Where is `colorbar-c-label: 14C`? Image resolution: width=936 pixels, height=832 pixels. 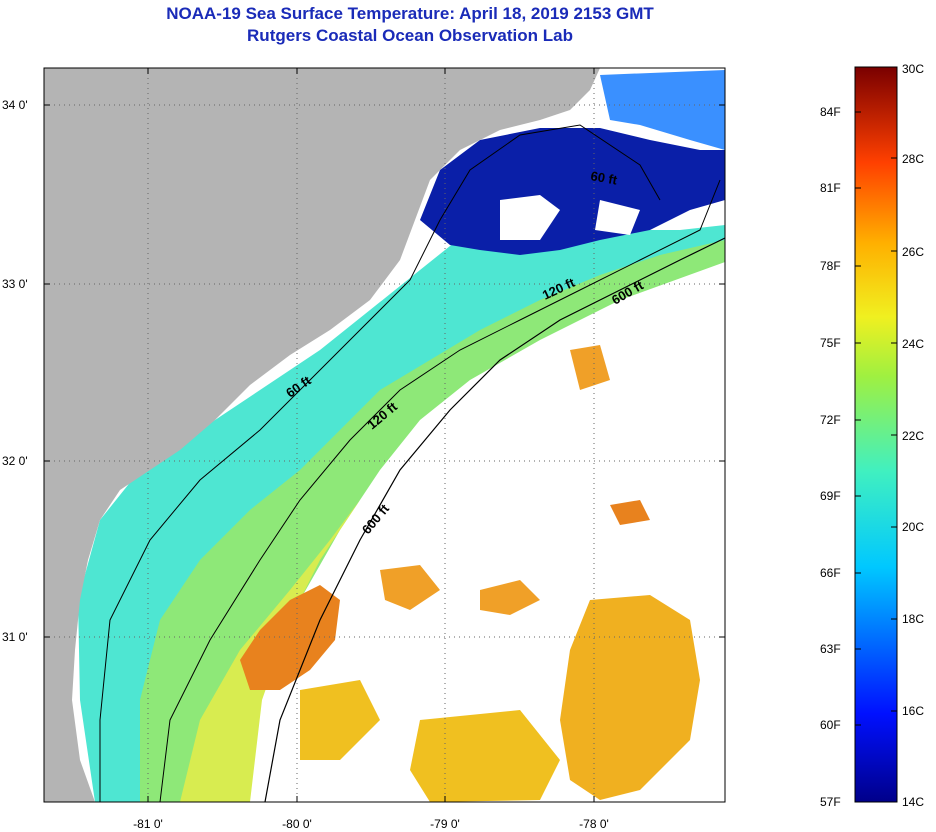
colorbar-c-label: 14C is located at coordinates (913, 802).